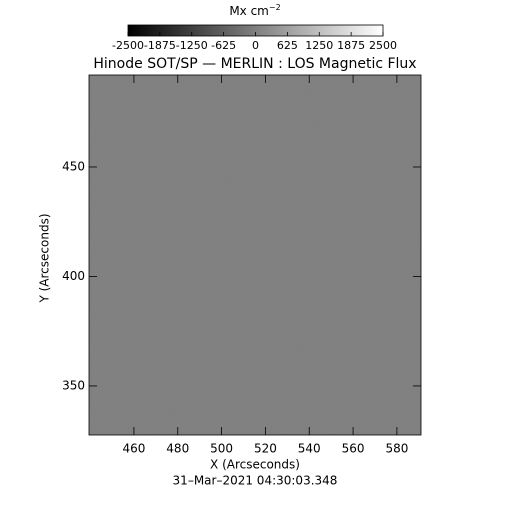  I want to click on colorbar-label: Mx cm−2, so click(254, 10).